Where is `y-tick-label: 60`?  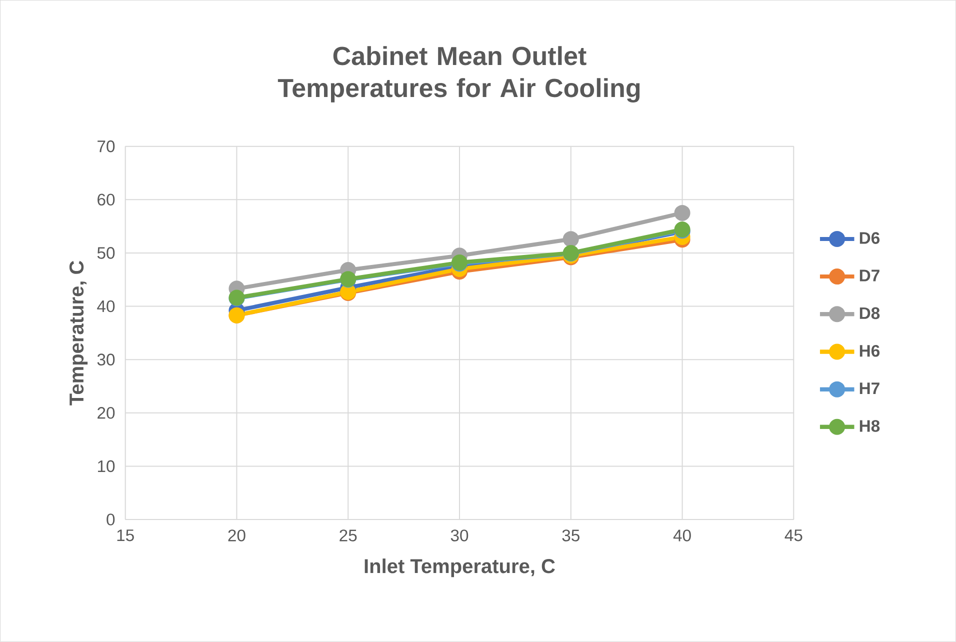
y-tick-label: 60 is located at coordinates (106, 200).